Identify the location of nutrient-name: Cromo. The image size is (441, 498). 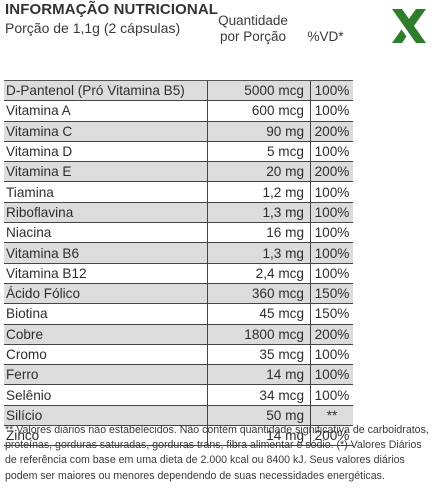
(106, 354).